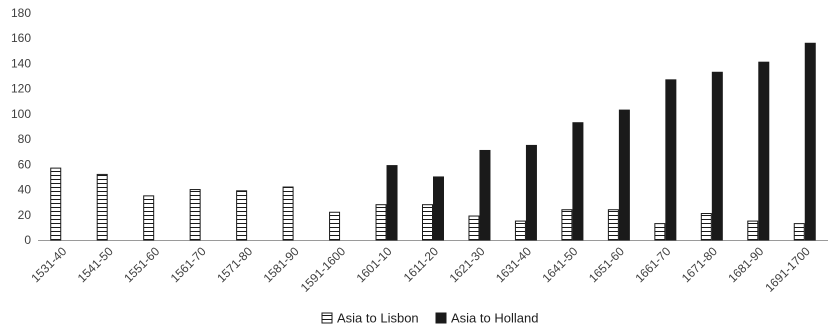  I want to click on x-tick-label: 1541-50, so click(95, 264).